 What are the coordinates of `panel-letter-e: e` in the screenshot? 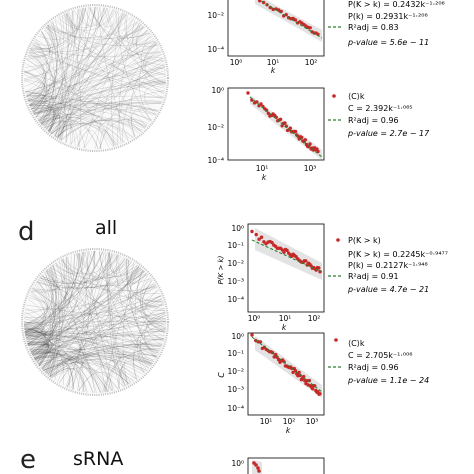 It's located at (28, 459).